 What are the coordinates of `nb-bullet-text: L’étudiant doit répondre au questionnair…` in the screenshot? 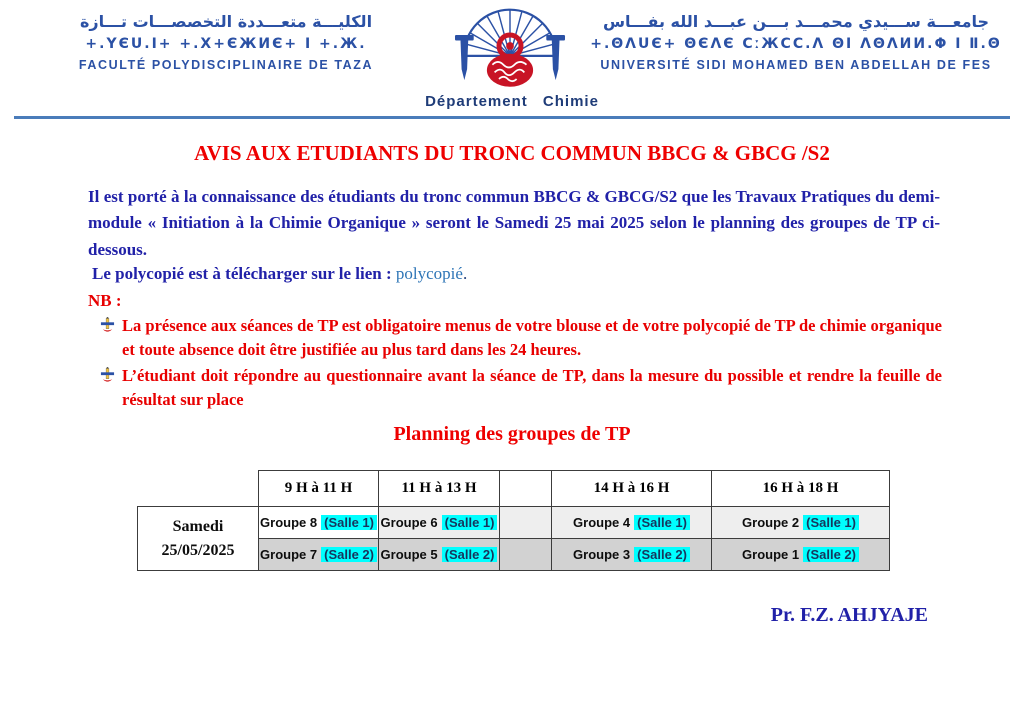 It's located at (532, 387).